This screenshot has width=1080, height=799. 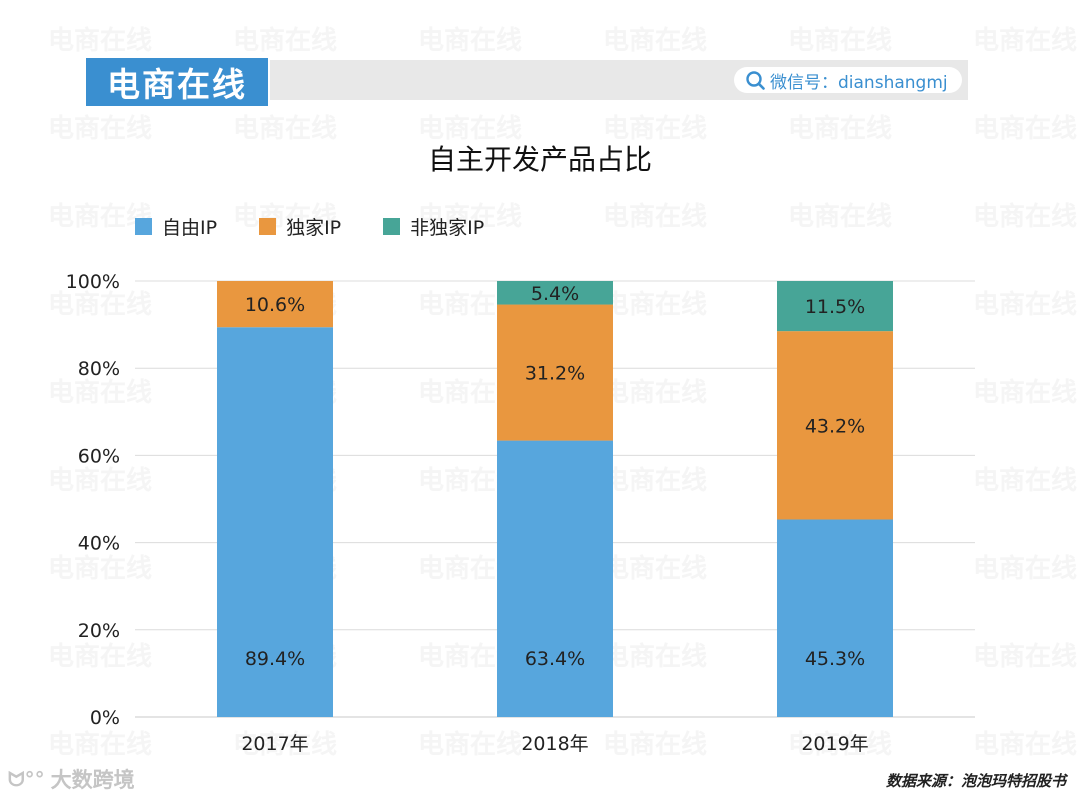 What do you see at coordinates (93, 282) in the screenshot?
I see `y-tick-label: 100%` at bounding box center [93, 282].